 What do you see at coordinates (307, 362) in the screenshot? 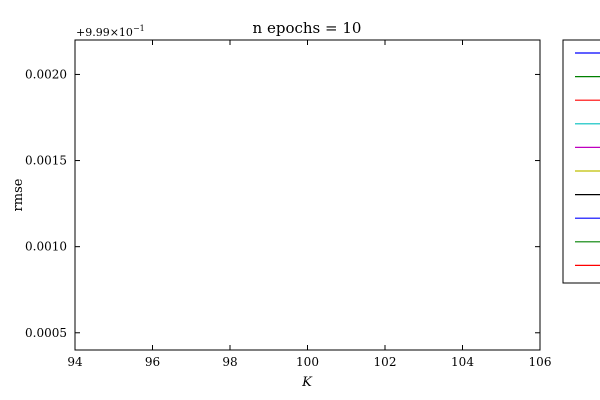
I see `x-tick-label: 100` at bounding box center [307, 362].